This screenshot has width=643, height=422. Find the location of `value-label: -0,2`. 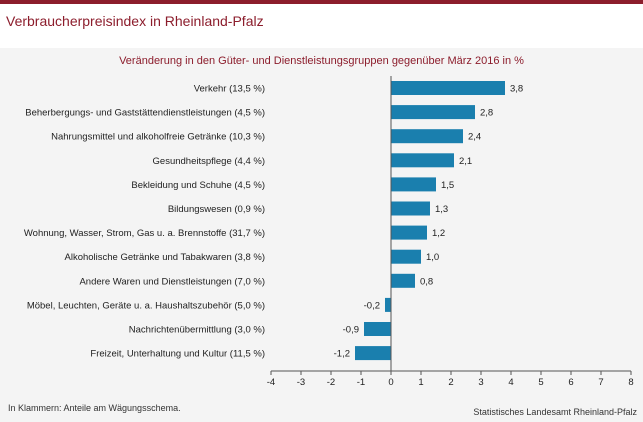

value-label: -0,2 is located at coordinates (372, 305).